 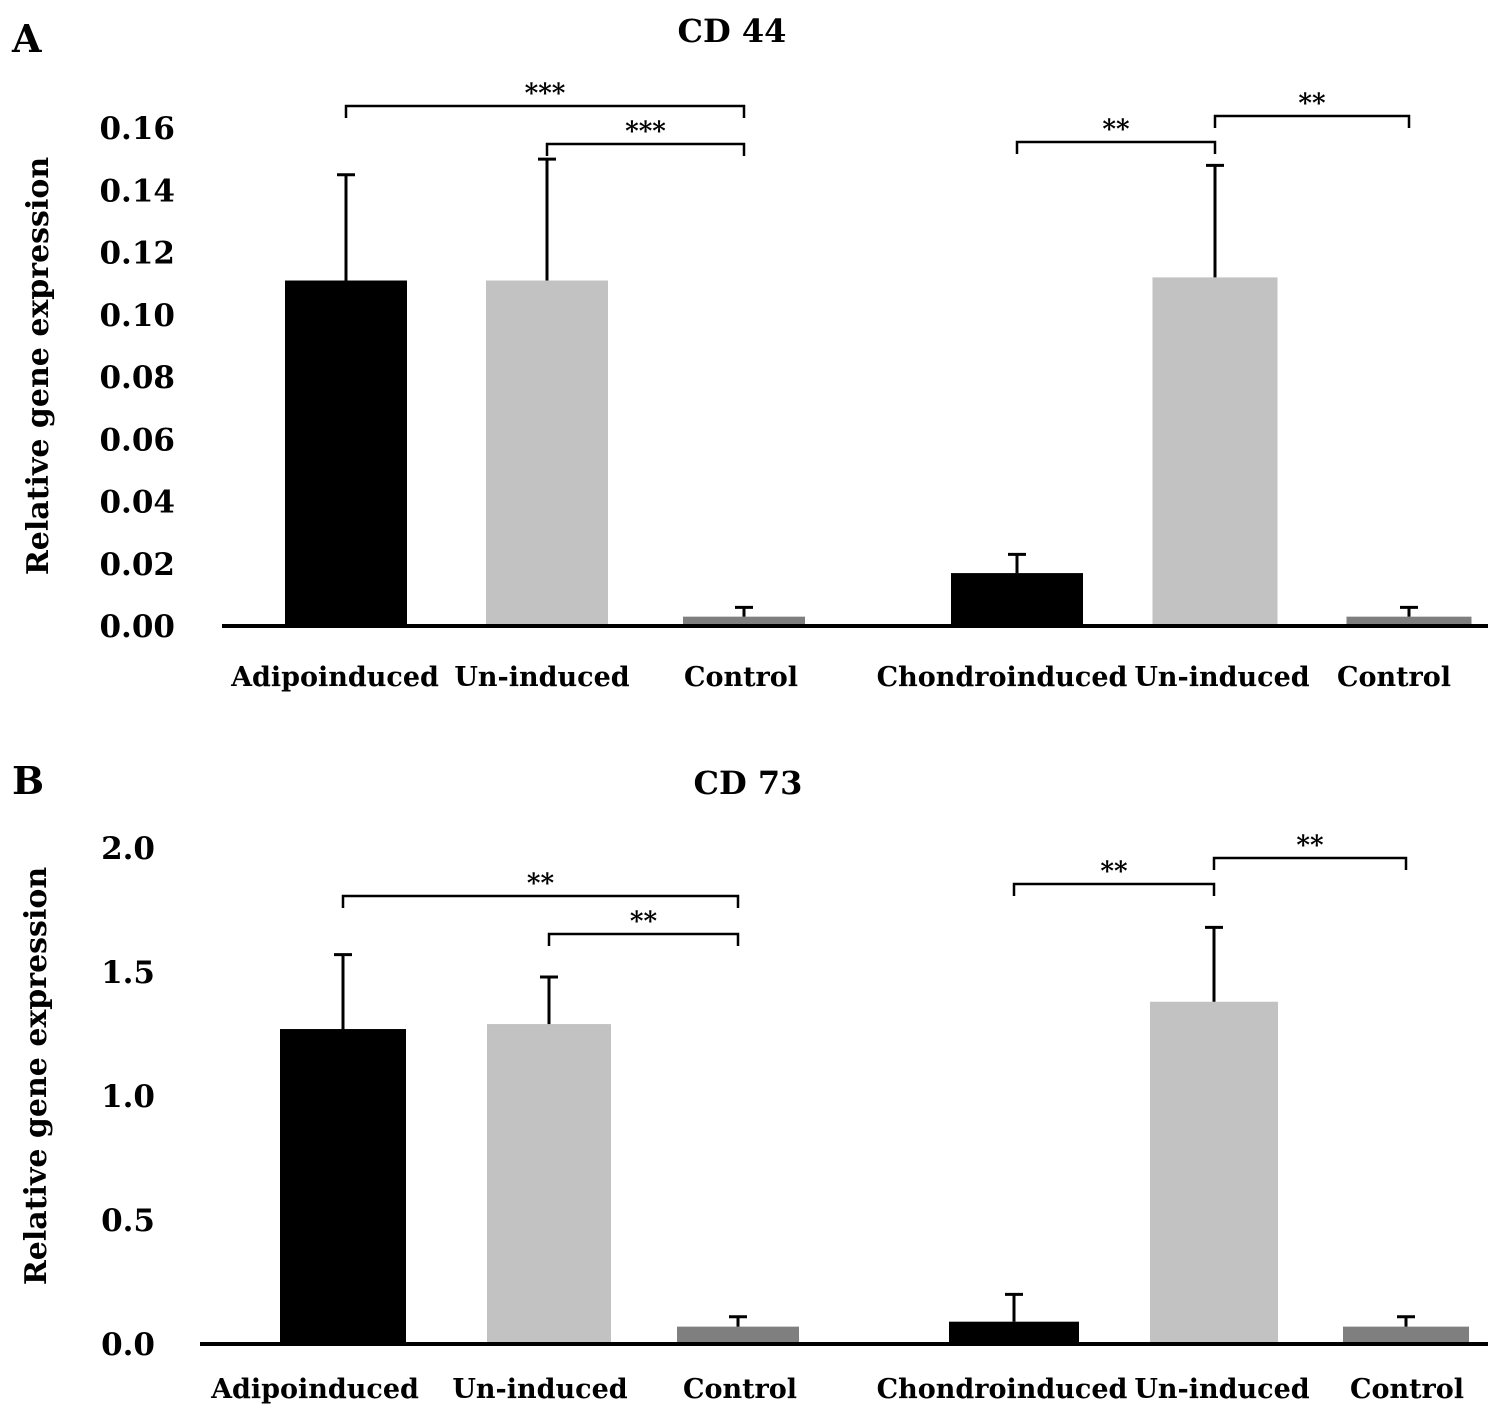 What do you see at coordinates (26, 38) in the screenshot?
I see `panel-letter: A` at bounding box center [26, 38].